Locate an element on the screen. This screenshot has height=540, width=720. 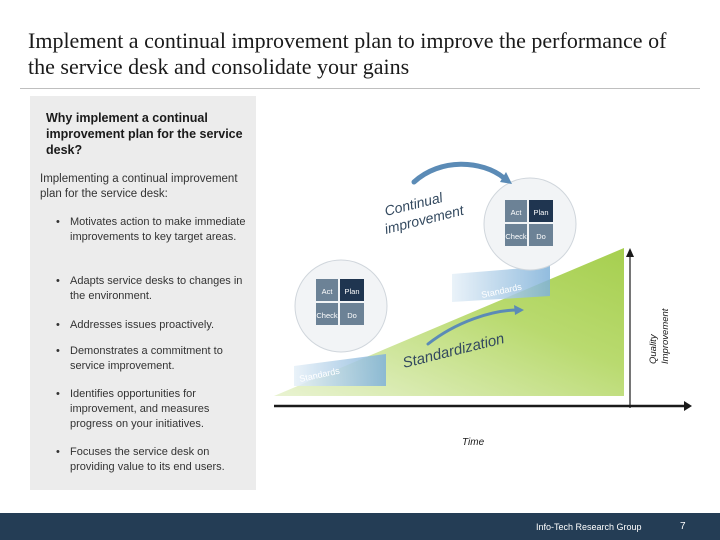
x-axis-label: Time is located at coordinates (473, 442).